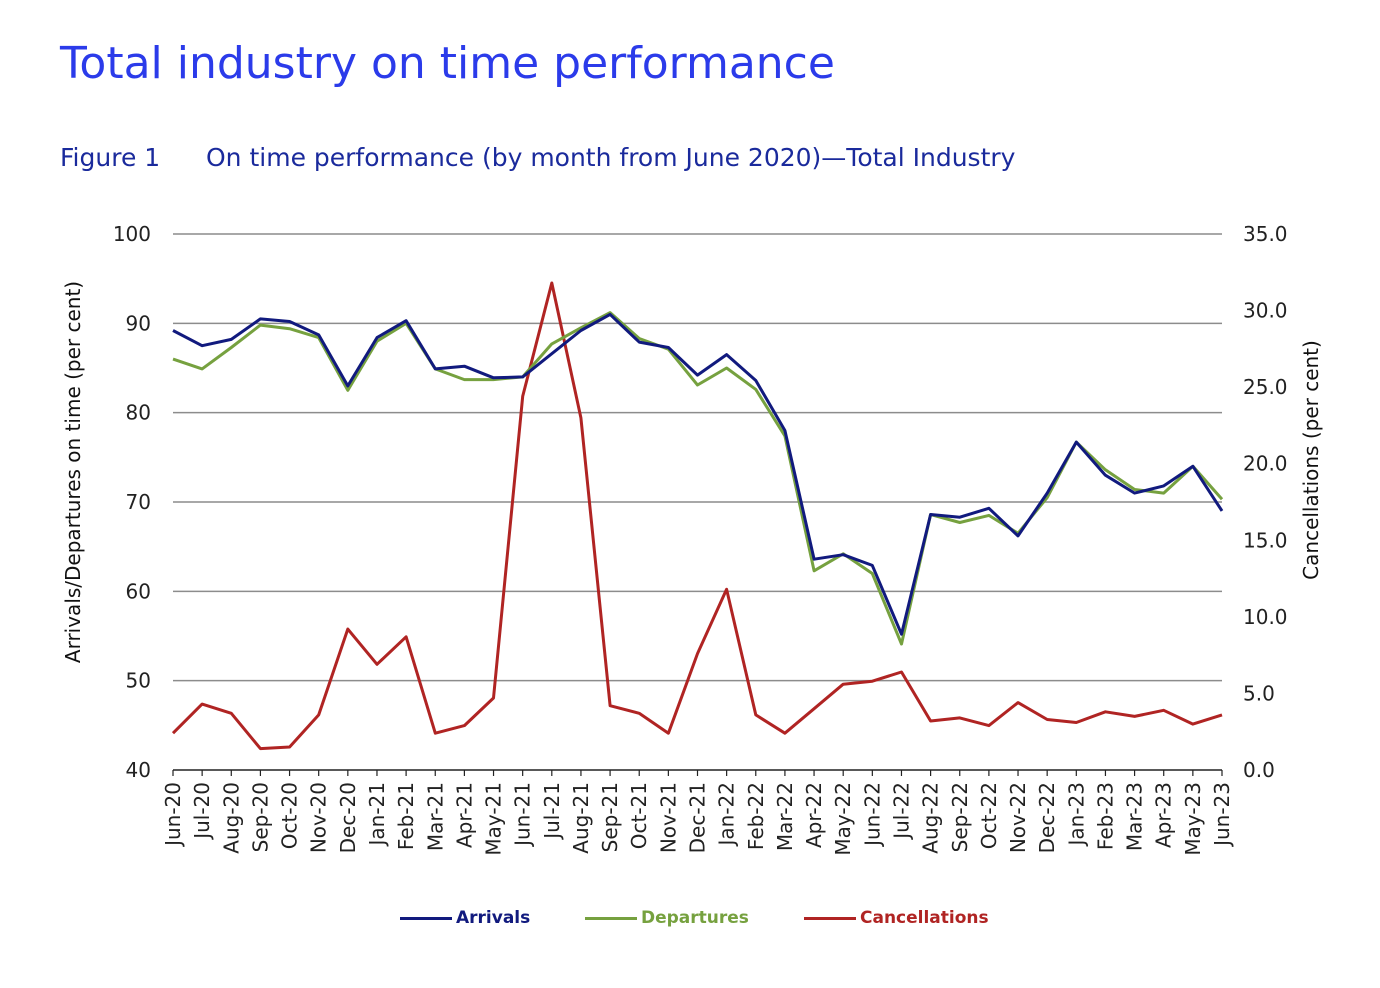 The height and width of the screenshot is (988, 1380). What do you see at coordinates (494, 819) in the screenshot?
I see `x-tick-label: May-21` at bounding box center [494, 819].